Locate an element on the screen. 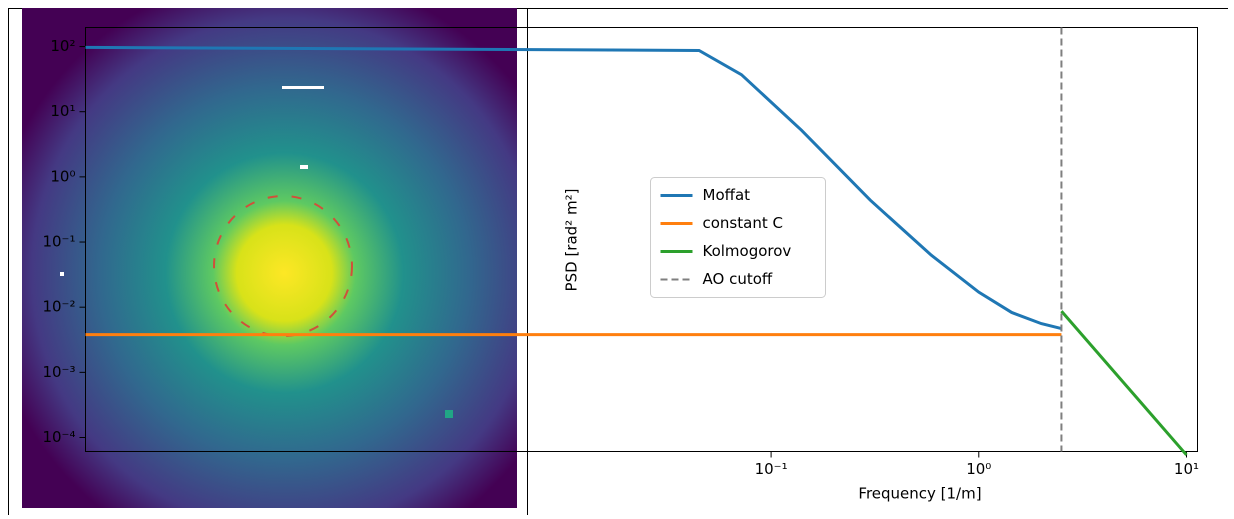  legend-label: constant C is located at coordinates (743, 223).